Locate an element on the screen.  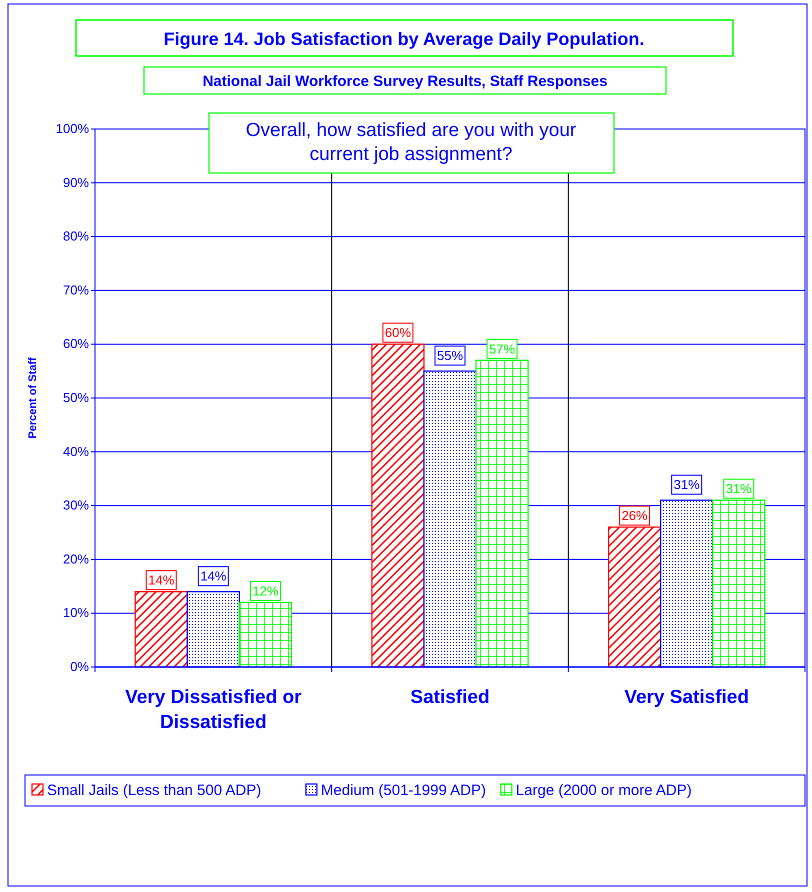
chart-subtitle: National Jail Workforce Survey Results, Staff Responses is located at coordinates (405, 81).